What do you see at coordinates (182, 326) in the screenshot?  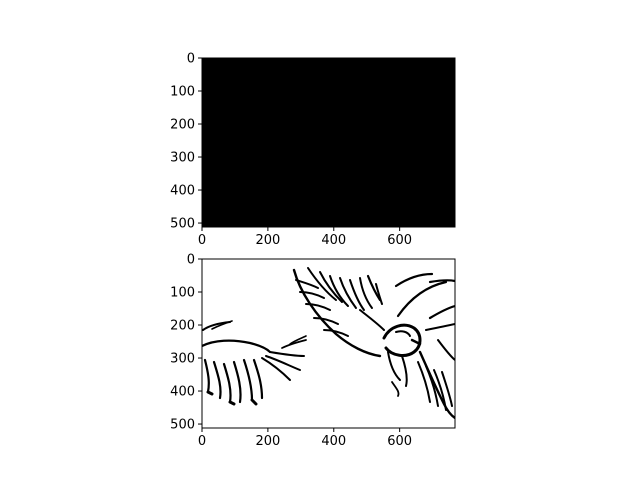 I see `bottom-y-tick-label: 200` at bounding box center [182, 326].